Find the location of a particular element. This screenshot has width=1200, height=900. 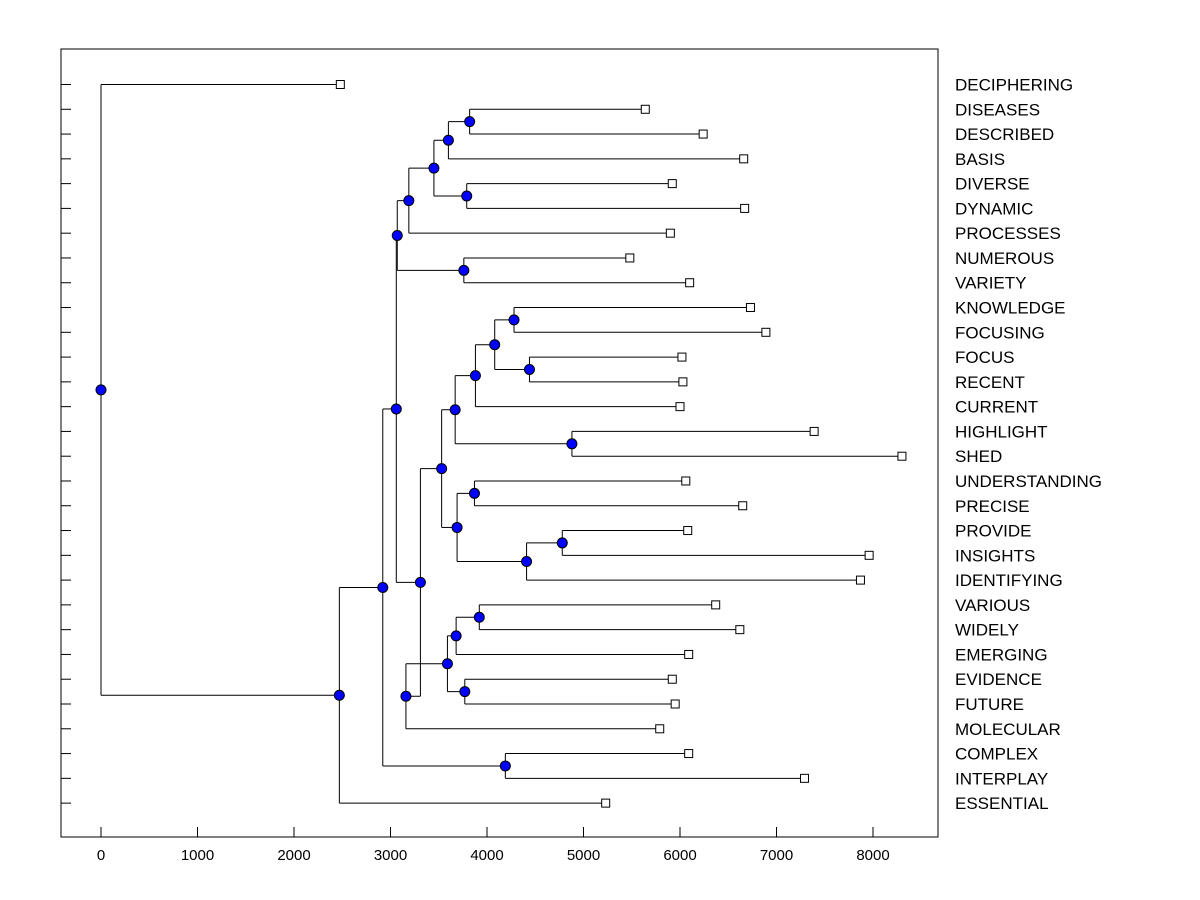

leaf-label: DISEASES is located at coordinates (997, 109).